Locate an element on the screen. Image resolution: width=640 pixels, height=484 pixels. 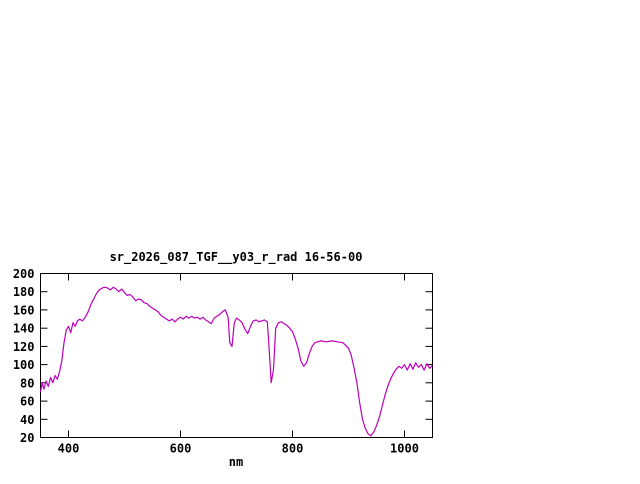
y-tick-label: 200 is located at coordinates (24, 274).